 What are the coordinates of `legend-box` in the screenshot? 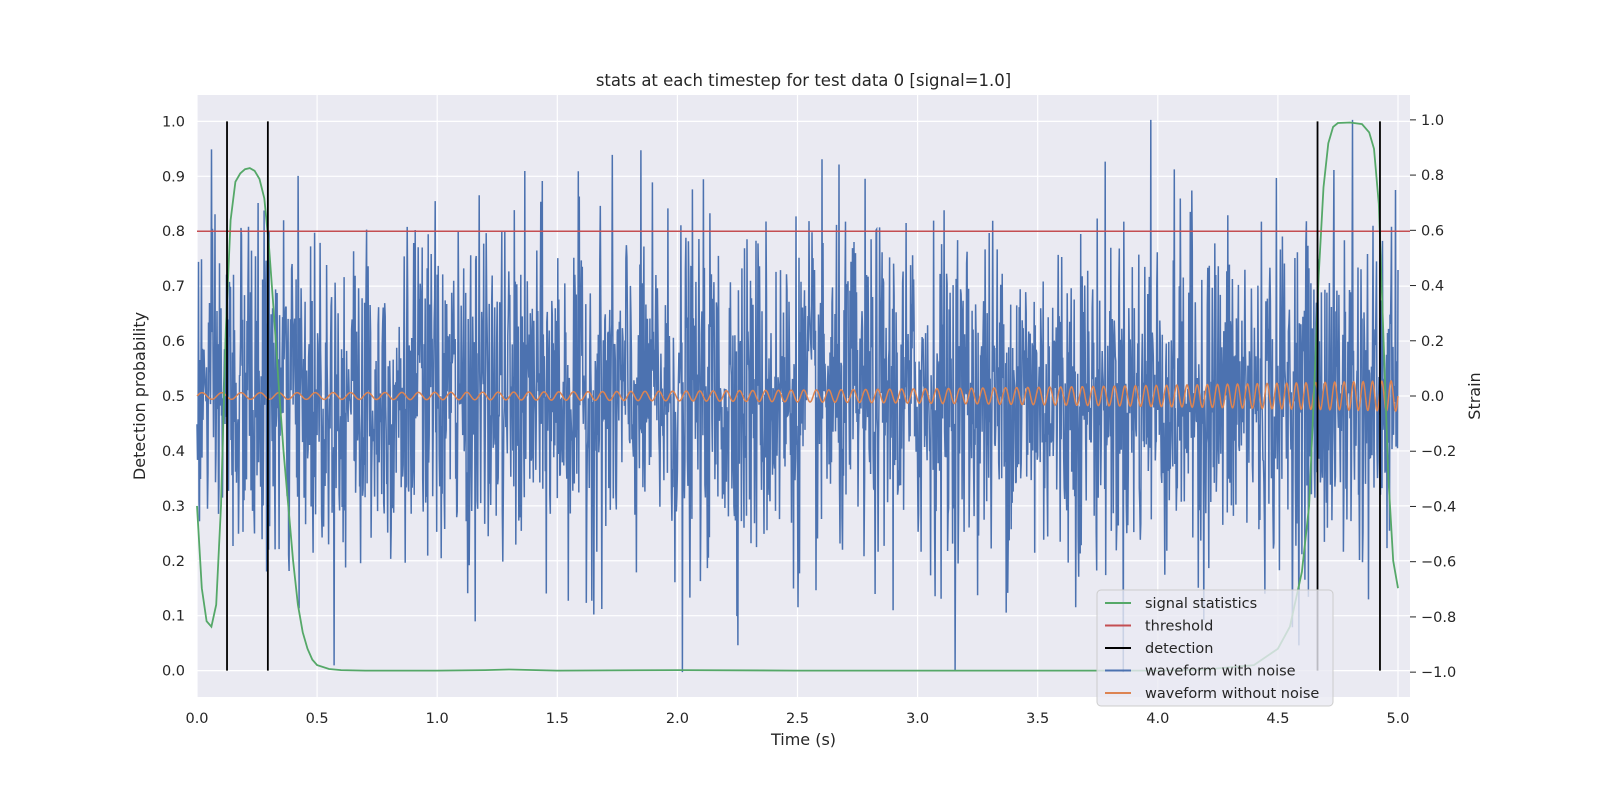 It's located at (1215, 648).